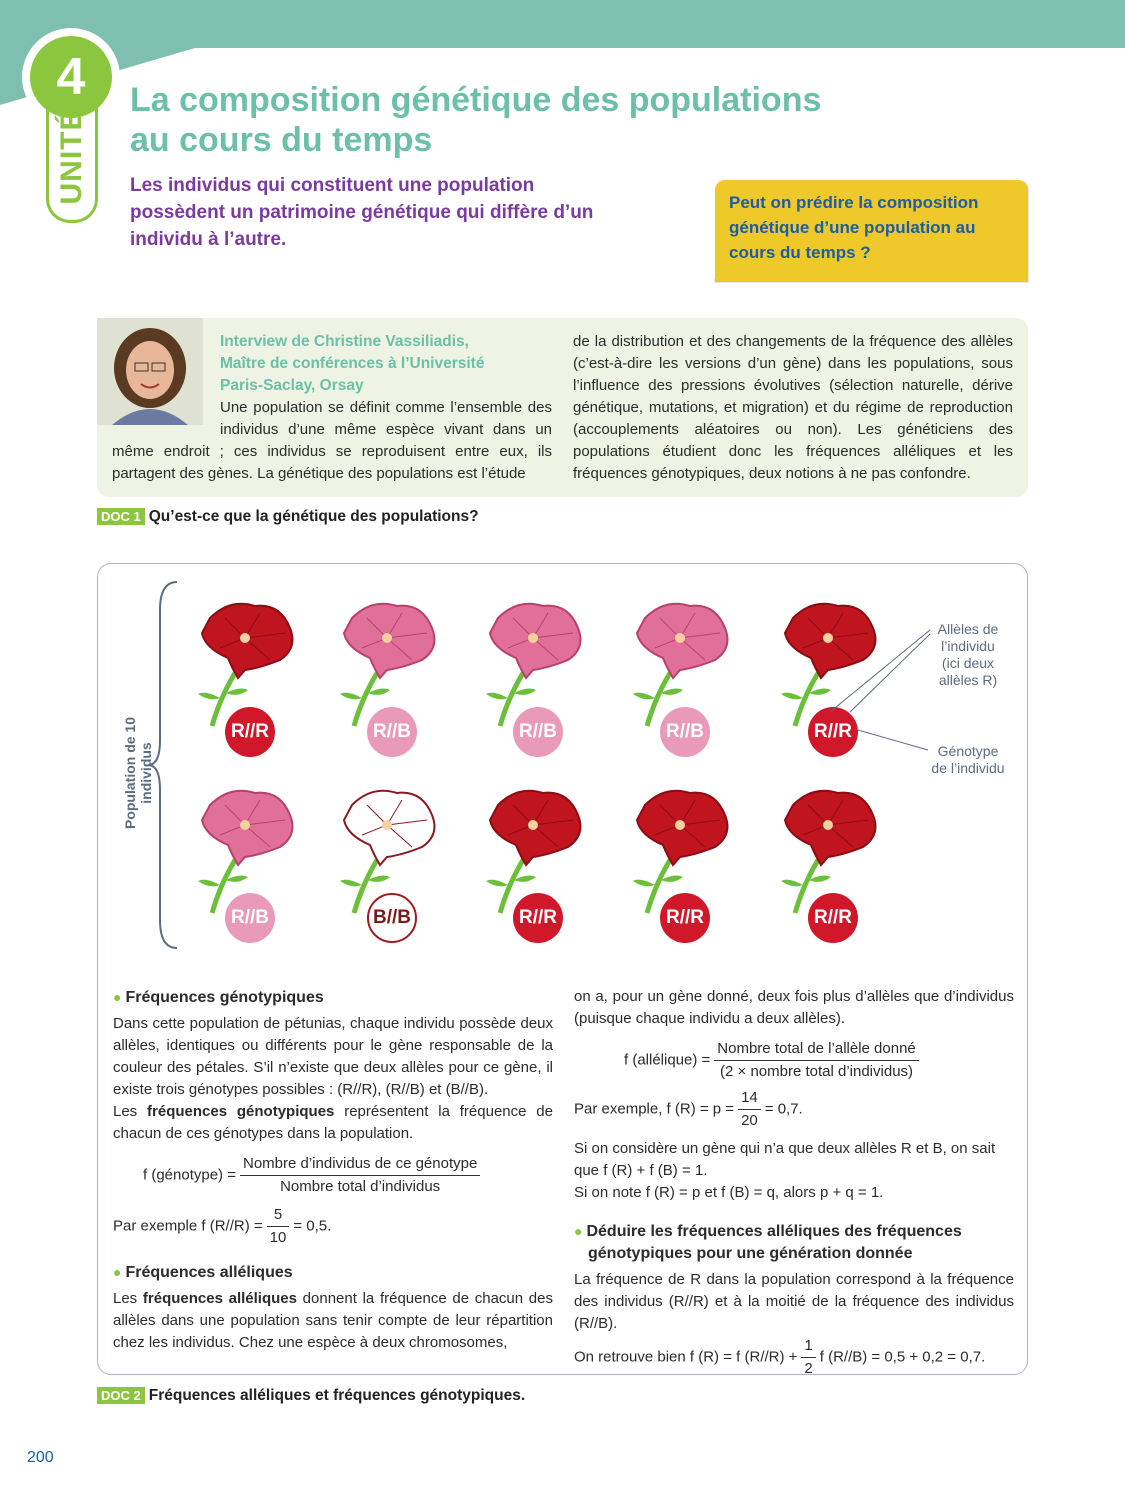 The width and height of the screenshot is (1125, 1500). What do you see at coordinates (166, 378) in the screenshot?
I see `photo-spacer` at bounding box center [166, 378].